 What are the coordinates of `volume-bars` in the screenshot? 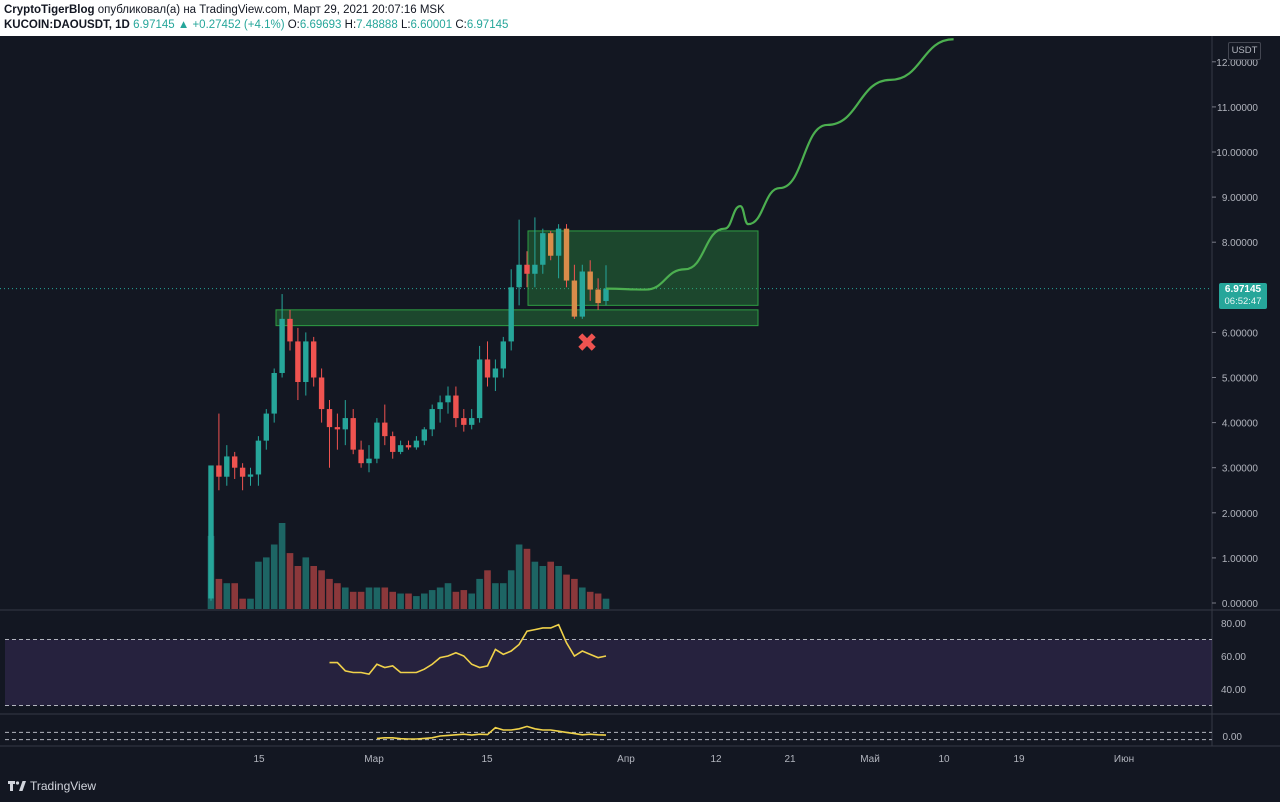 It's located at (408, 566).